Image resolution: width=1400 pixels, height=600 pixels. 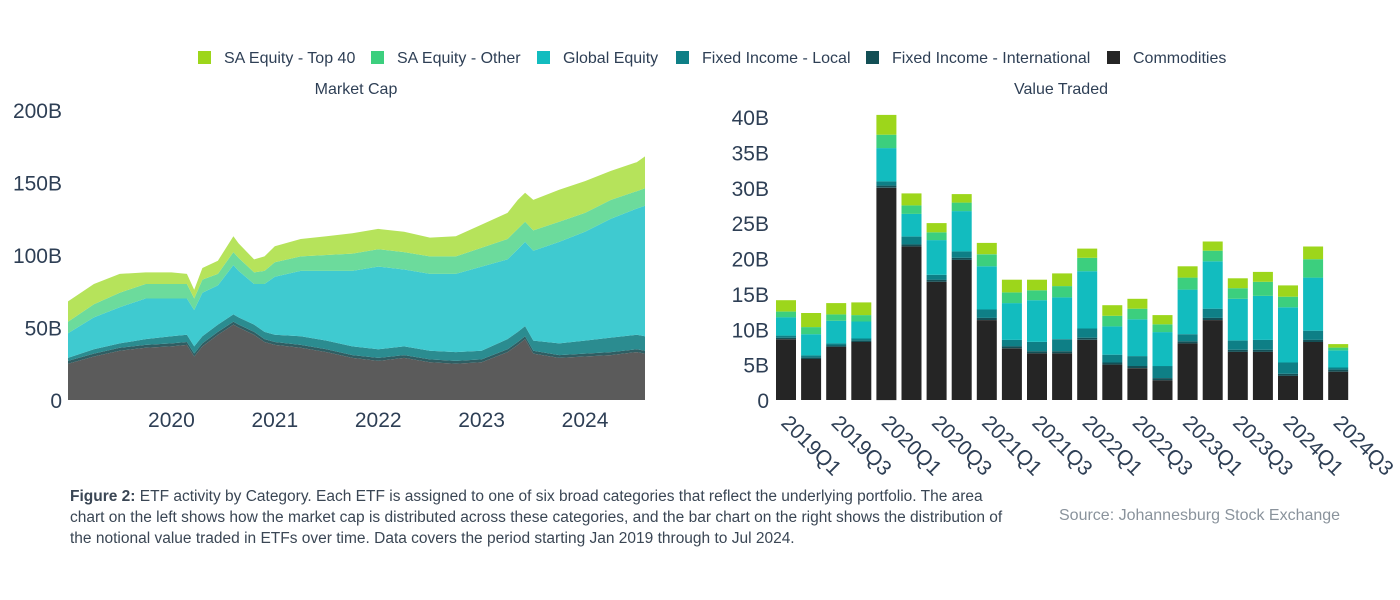 I want to click on bar-2021Q3, so click(x=1037, y=339).